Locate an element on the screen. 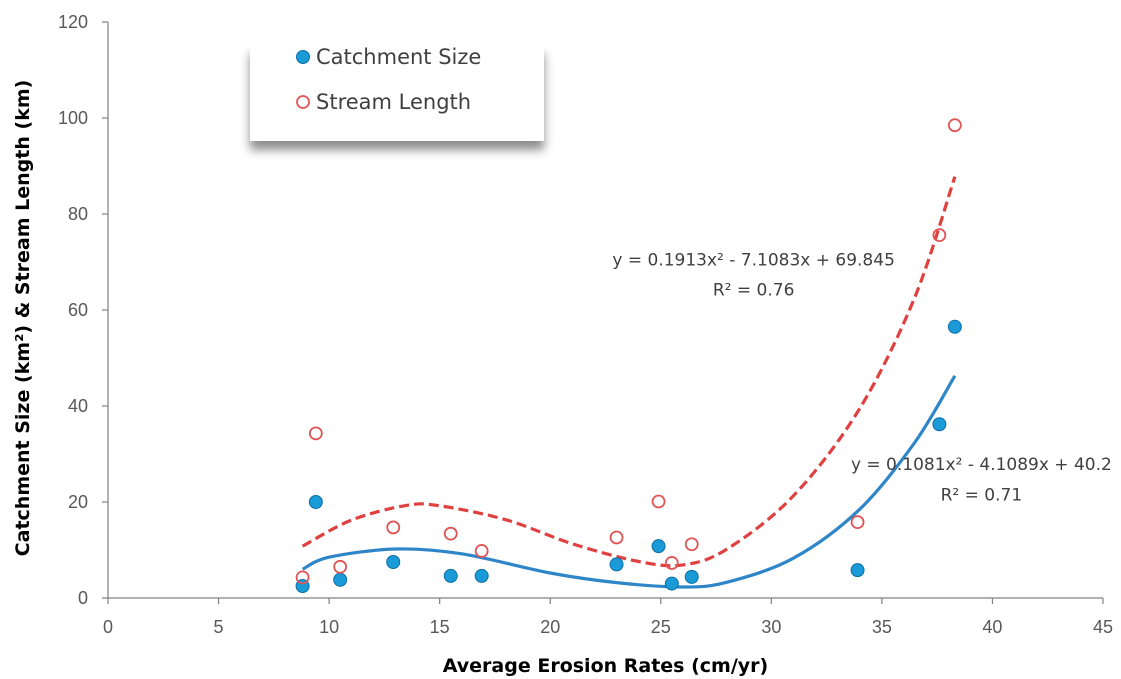 The image size is (1121, 679). y-tick-label: 0 is located at coordinates (83, 598).